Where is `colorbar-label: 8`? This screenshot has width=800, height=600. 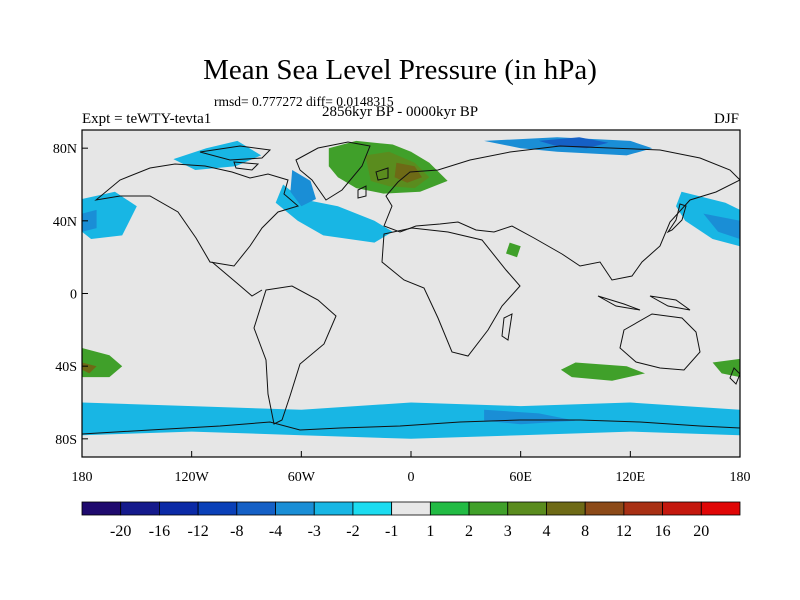
colorbar-label: 8 is located at coordinates (585, 531).